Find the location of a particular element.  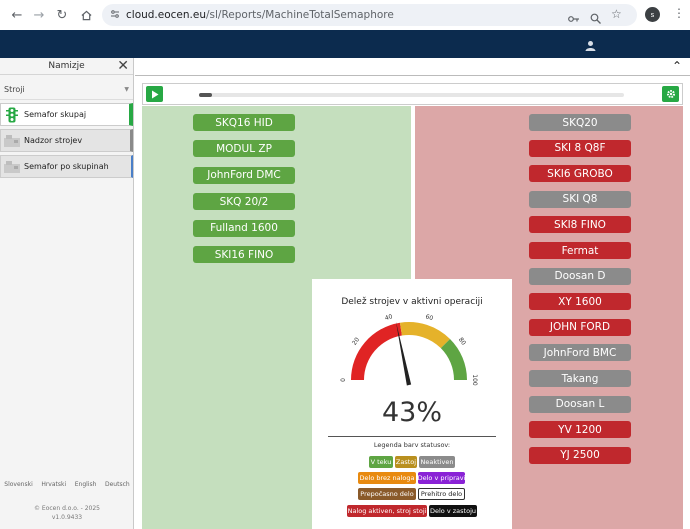

gauge-tick-label: 80 is located at coordinates (462, 341).